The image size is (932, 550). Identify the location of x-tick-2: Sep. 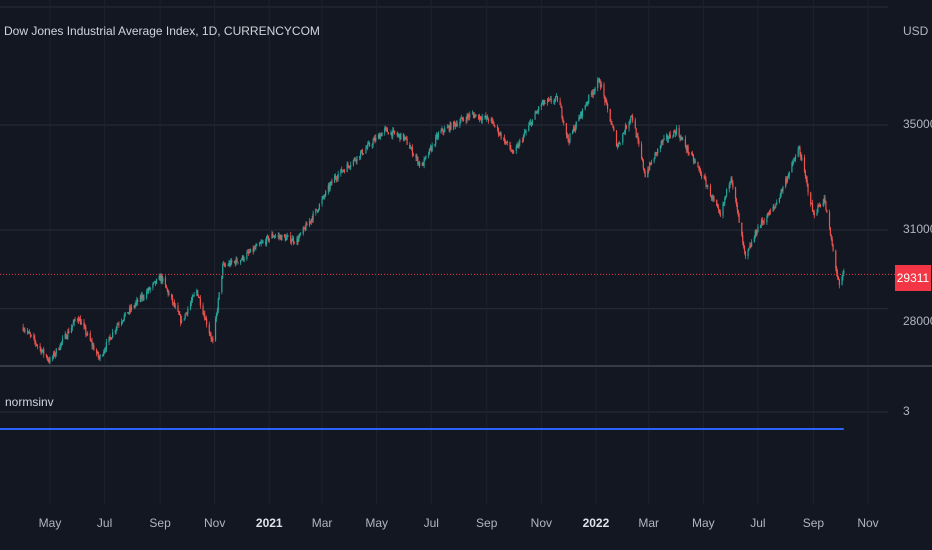
(160, 523).